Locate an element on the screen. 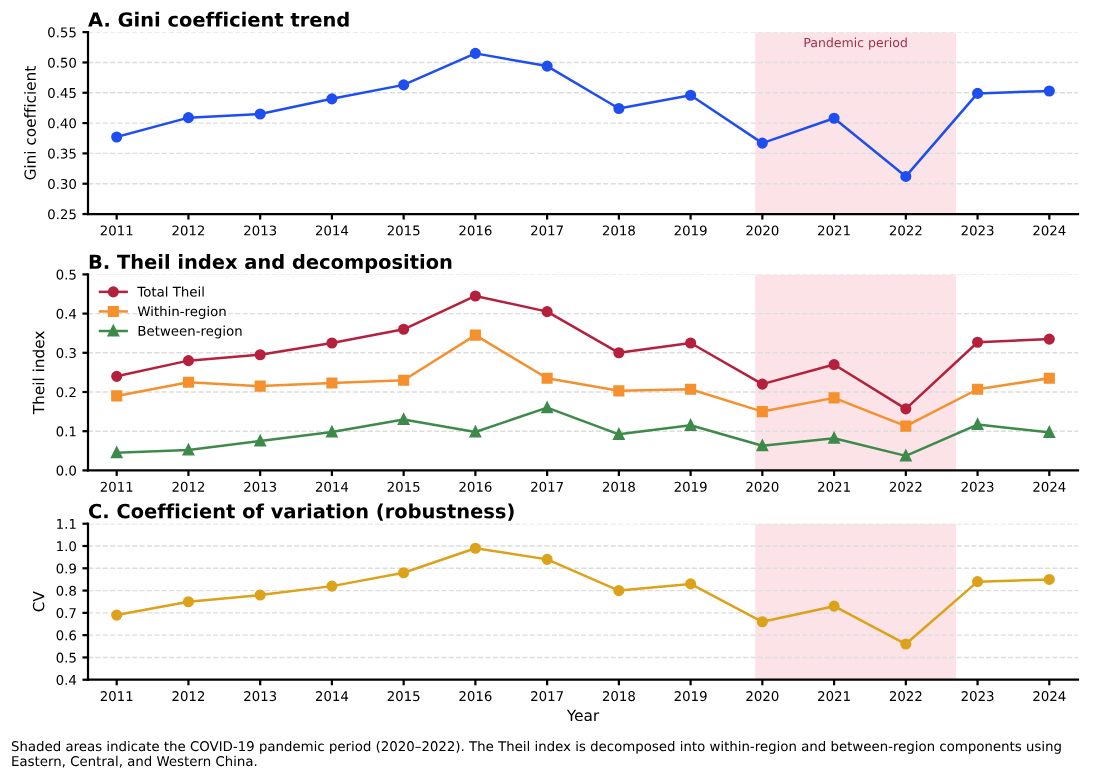  chart-title: B. Theil index and decomposition is located at coordinates (270, 263).